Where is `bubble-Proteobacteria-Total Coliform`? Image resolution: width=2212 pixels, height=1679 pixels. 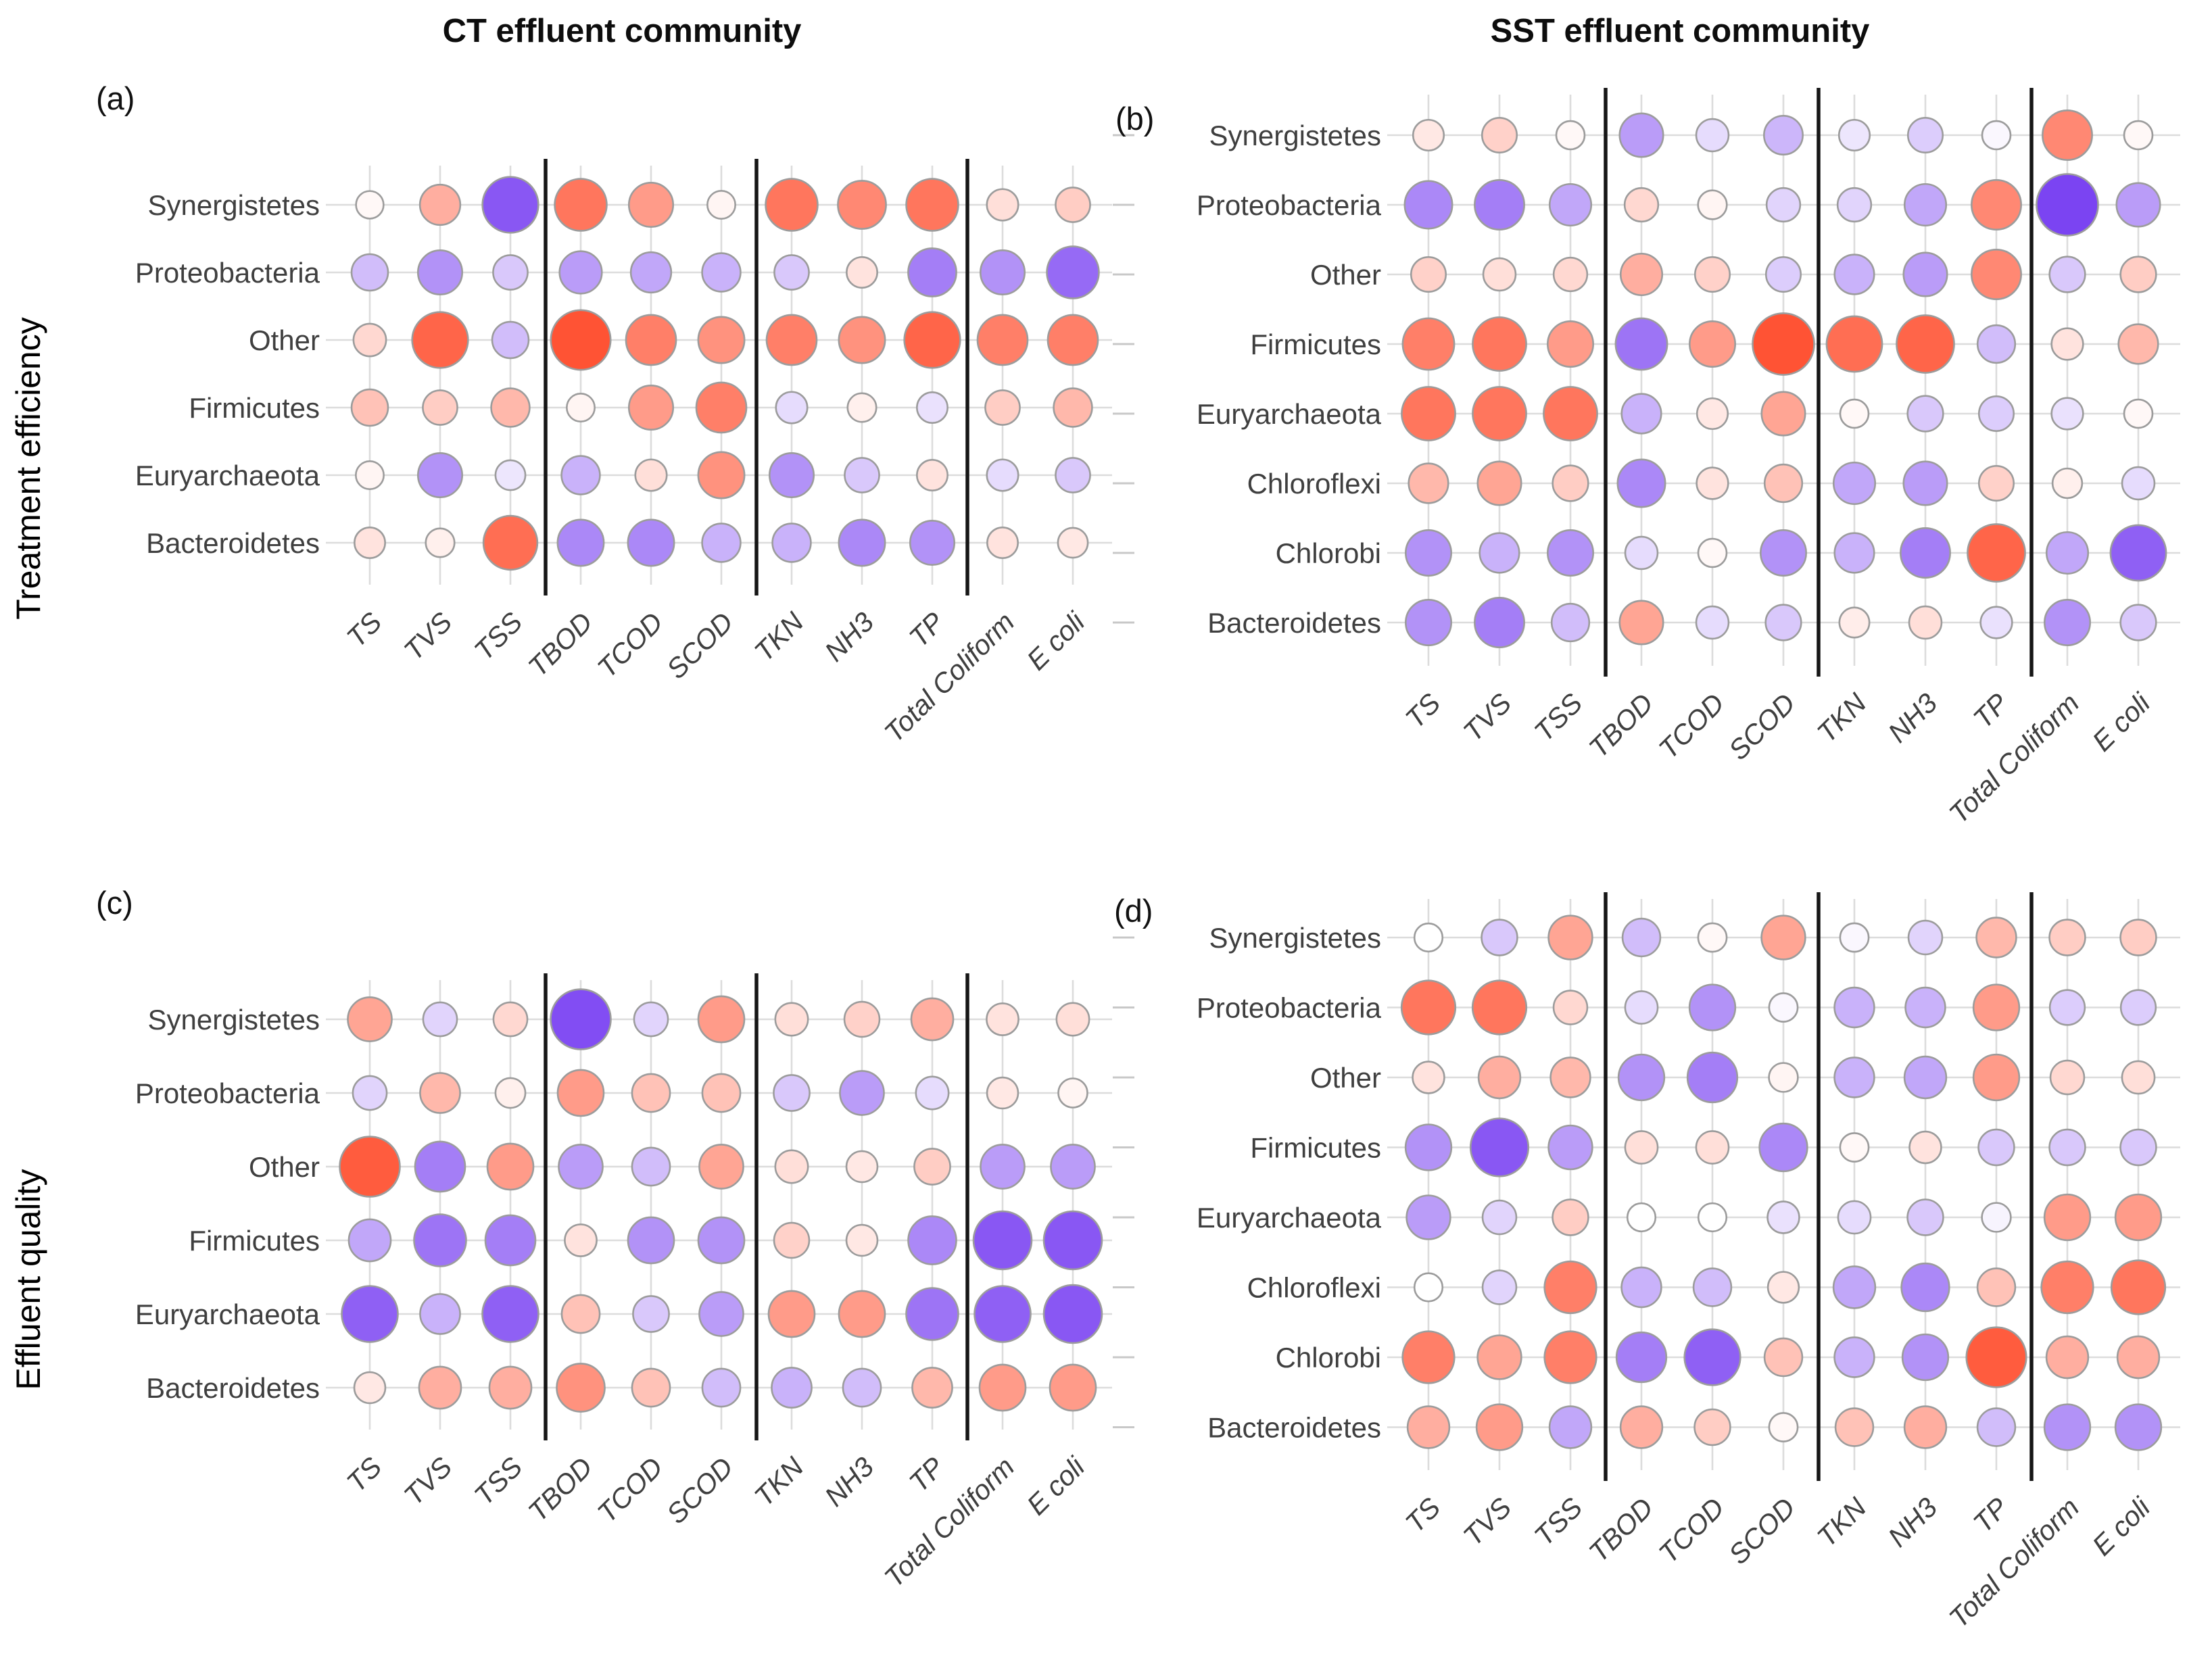 bubble-Proteobacteria-Total Coliform is located at coordinates (2067, 1007).